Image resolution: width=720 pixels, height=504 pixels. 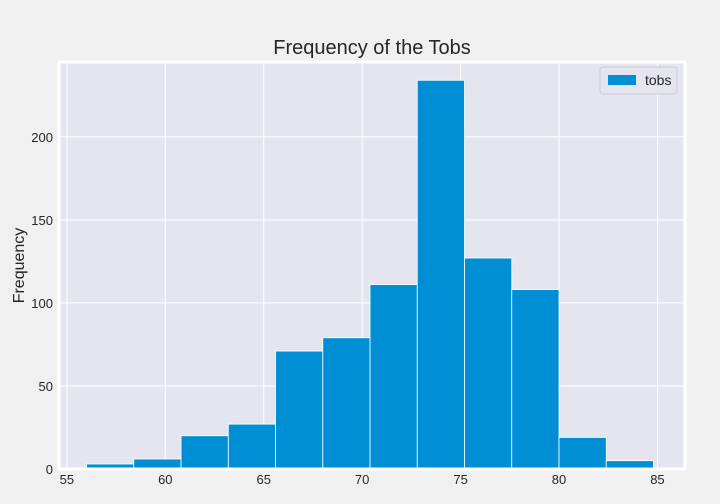 I want to click on y-tick-label: 50, so click(x=46, y=386).